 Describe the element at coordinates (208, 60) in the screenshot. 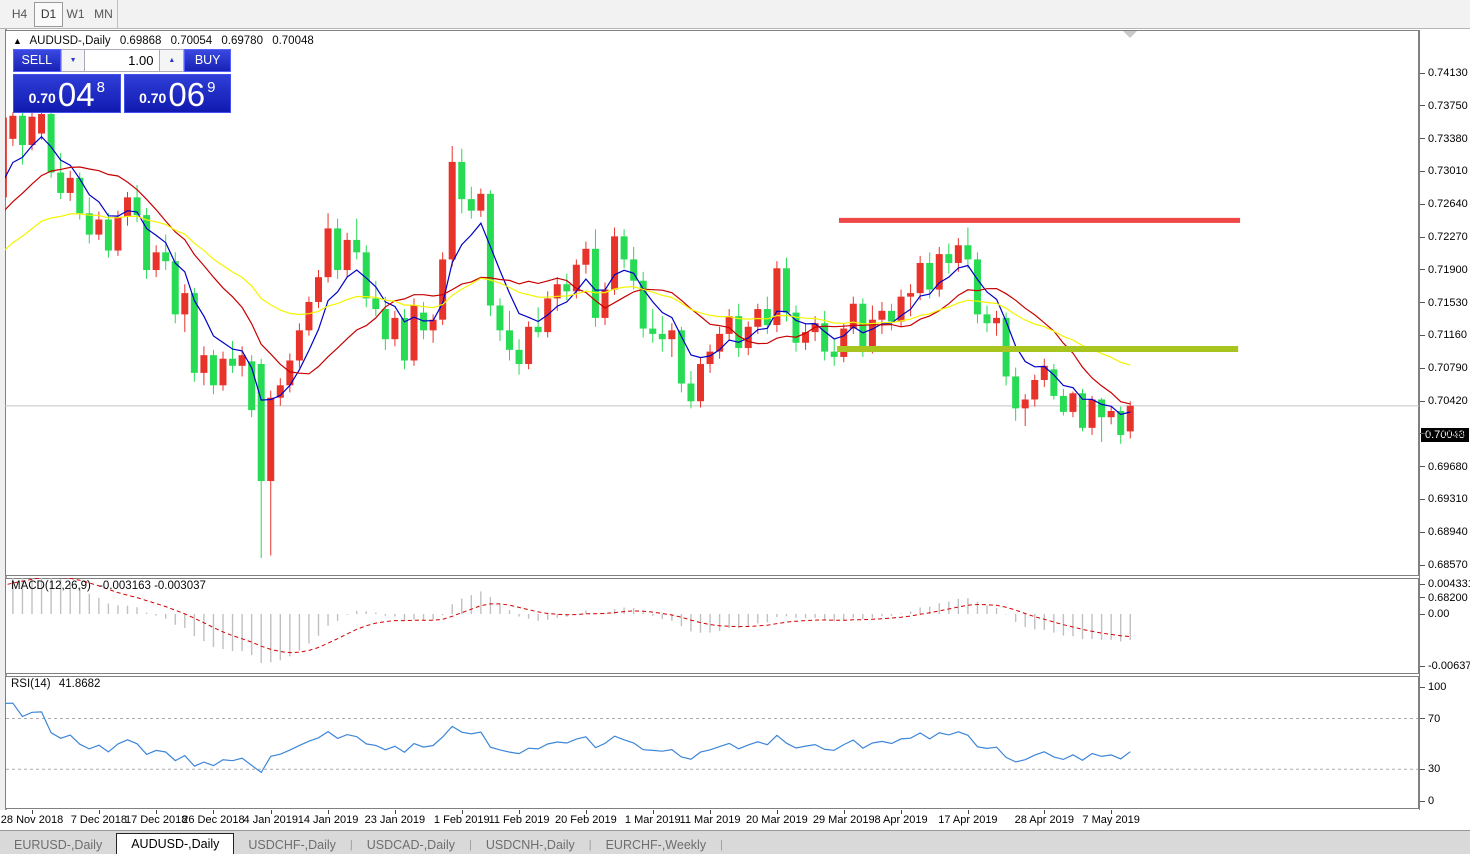

I see `buy-button: BUY` at that location.